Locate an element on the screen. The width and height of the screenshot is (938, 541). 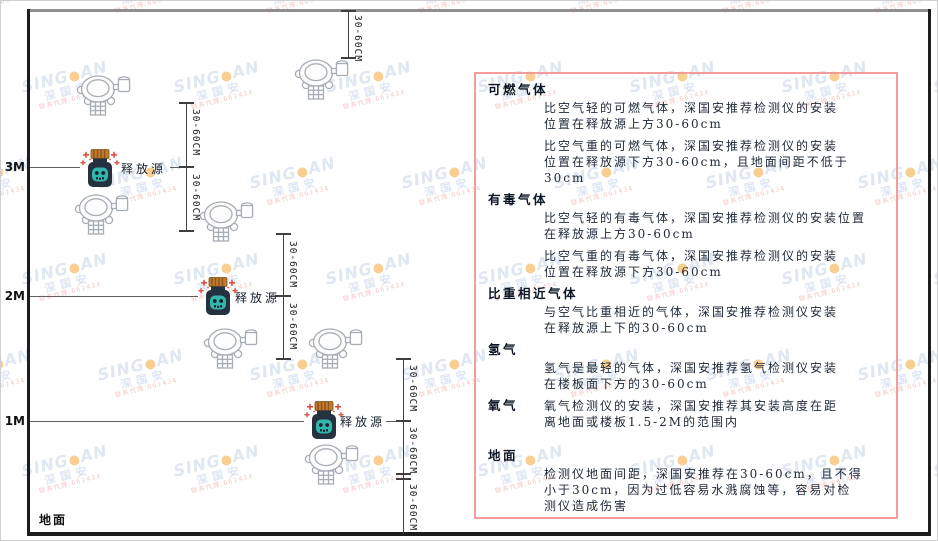
level-line-3m is located at coordinates (55, 167).